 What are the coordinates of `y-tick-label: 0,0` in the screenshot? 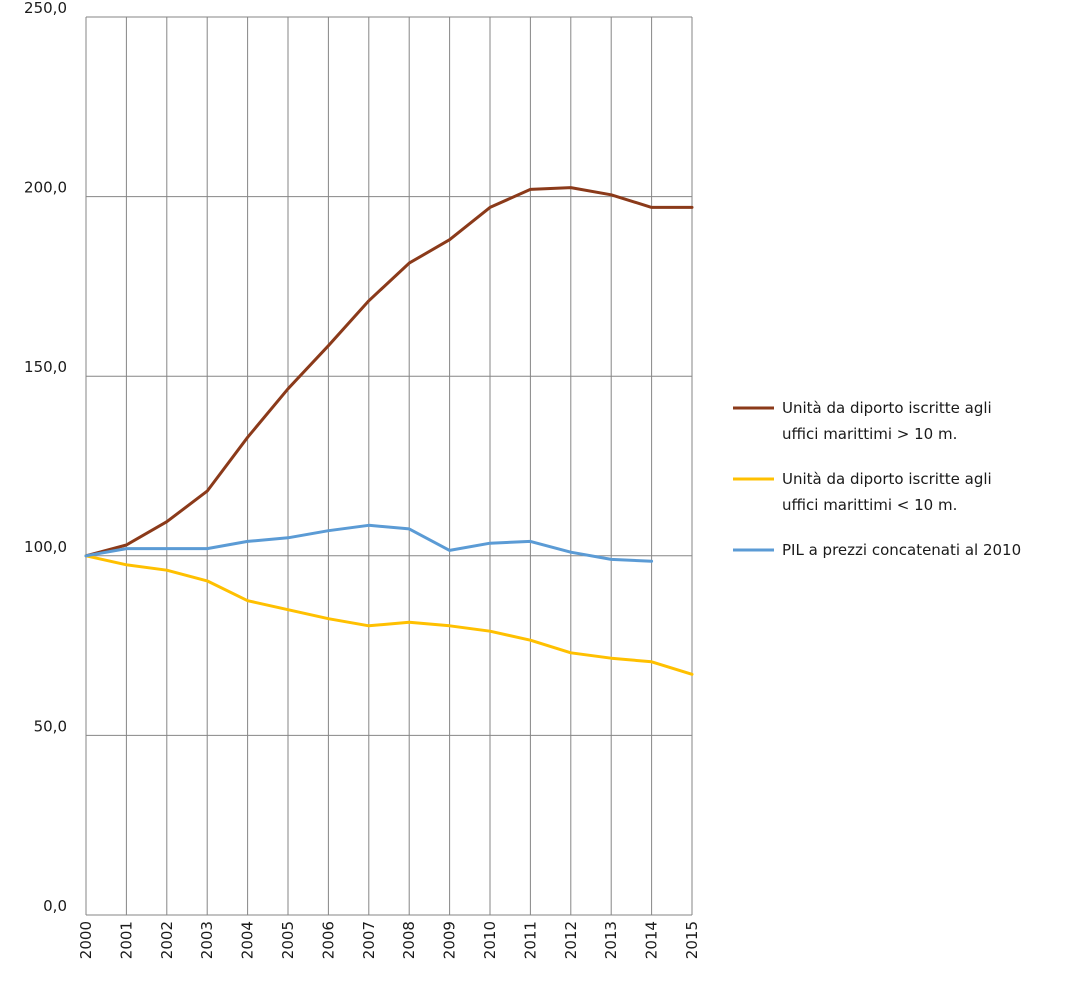 It's located at (55, 906).